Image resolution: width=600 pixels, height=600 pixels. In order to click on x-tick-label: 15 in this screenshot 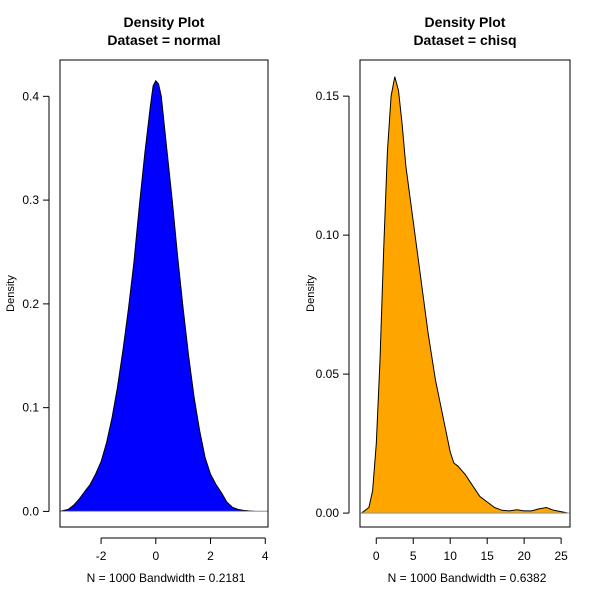, I will do `click(488, 556)`.